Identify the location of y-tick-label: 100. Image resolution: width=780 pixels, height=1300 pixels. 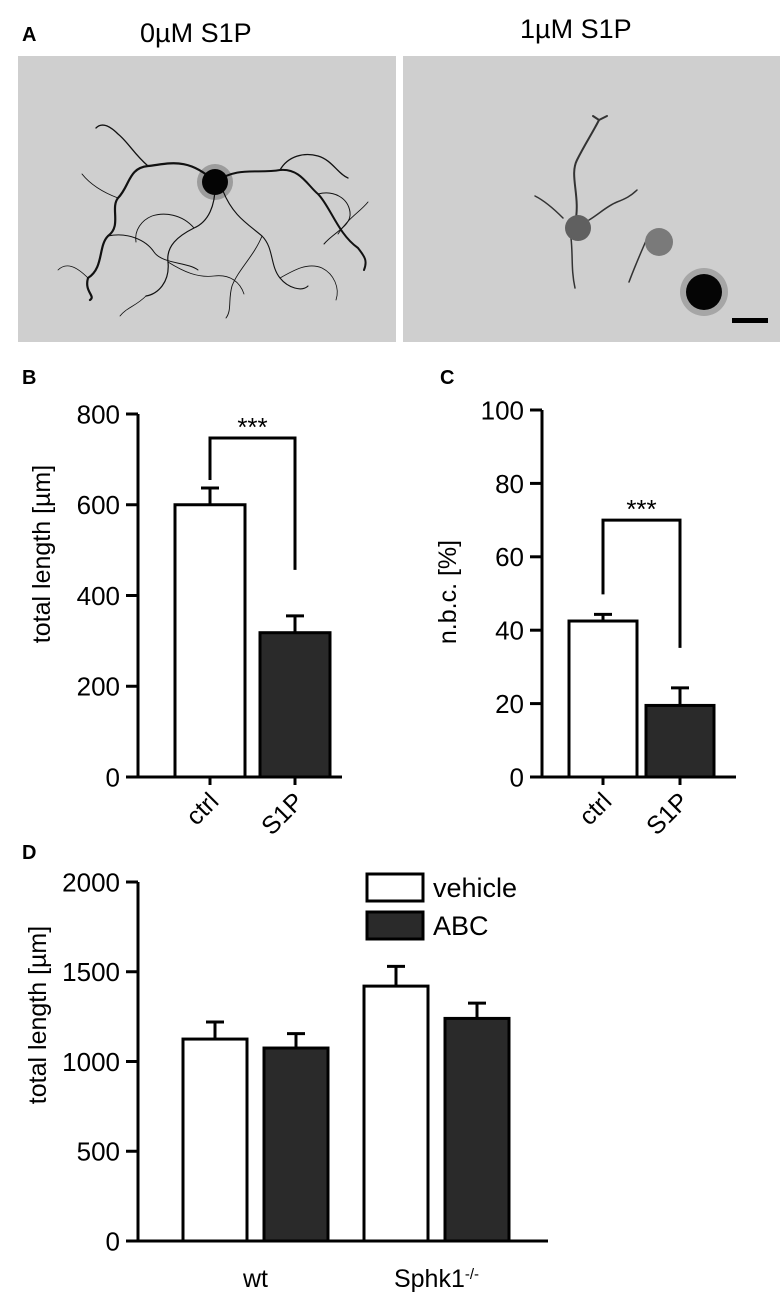
(502, 410).